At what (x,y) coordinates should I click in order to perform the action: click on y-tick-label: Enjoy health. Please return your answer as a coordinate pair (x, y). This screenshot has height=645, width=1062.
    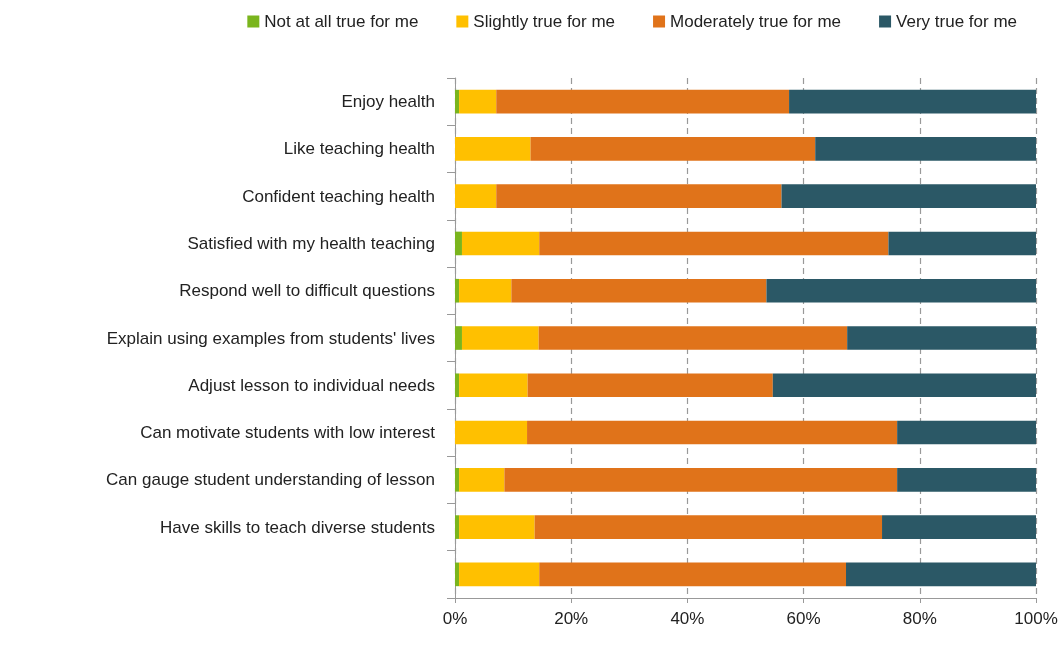
    Looking at the image, I should click on (388, 102).